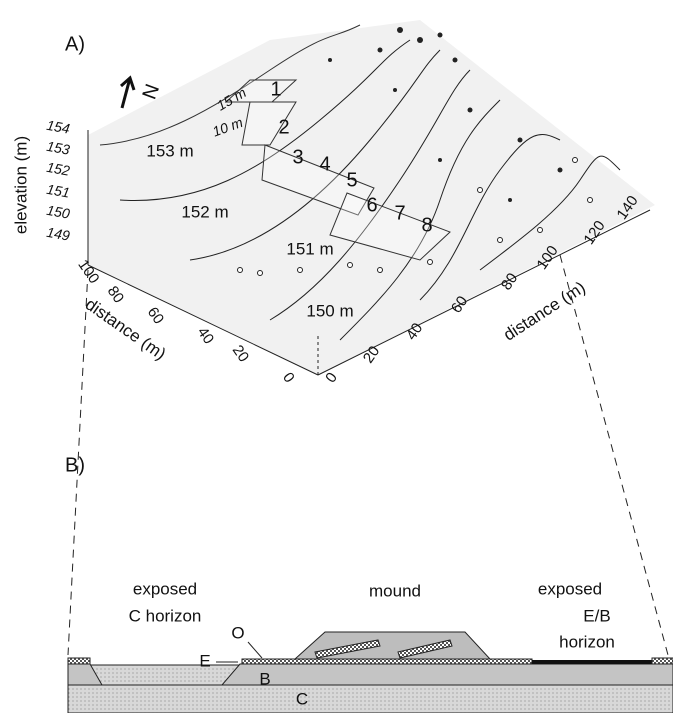 The width and height of the screenshot is (673, 713). I want to click on contour-label: 150 m, so click(329, 310).